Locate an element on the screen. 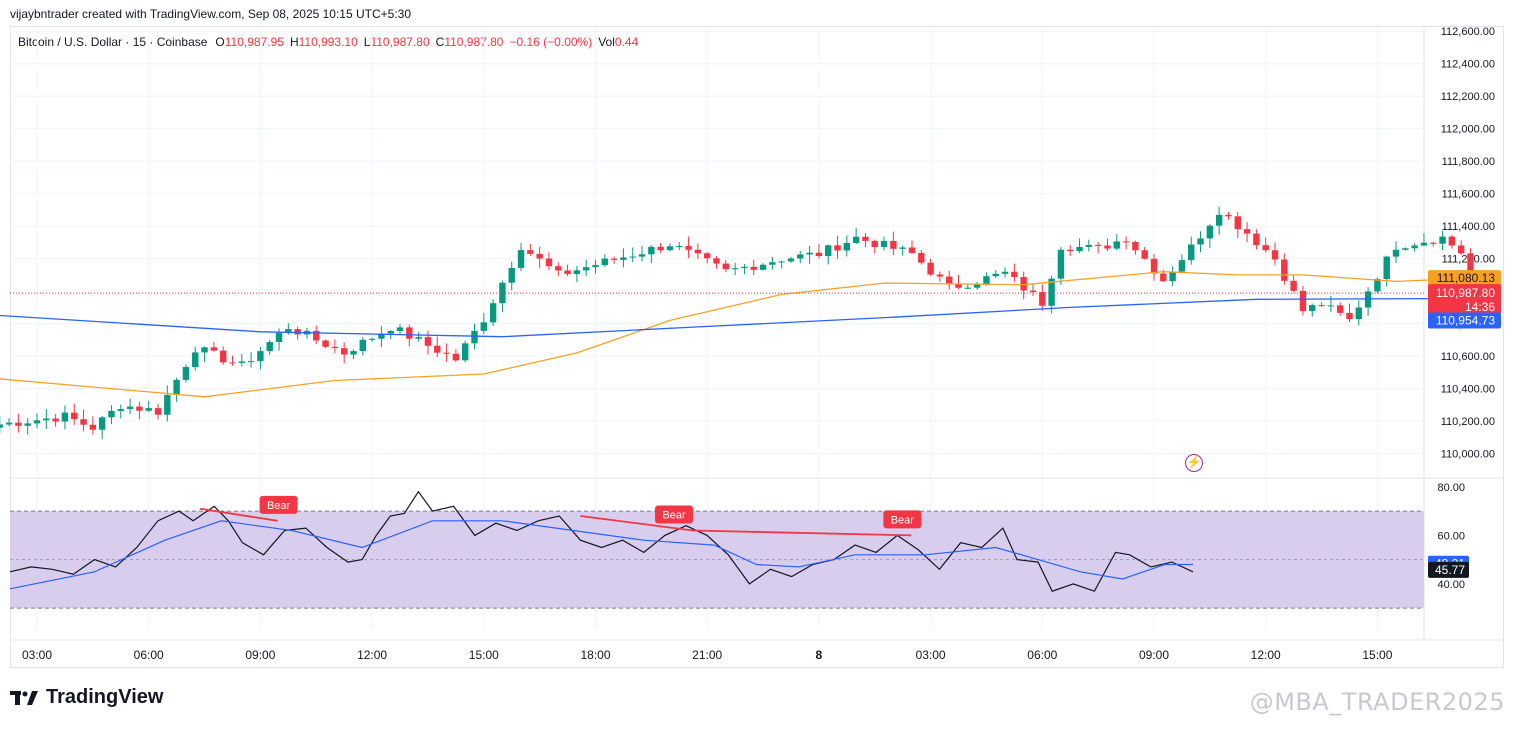  time-tick-label: 15:00 is located at coordinates (484, 655).